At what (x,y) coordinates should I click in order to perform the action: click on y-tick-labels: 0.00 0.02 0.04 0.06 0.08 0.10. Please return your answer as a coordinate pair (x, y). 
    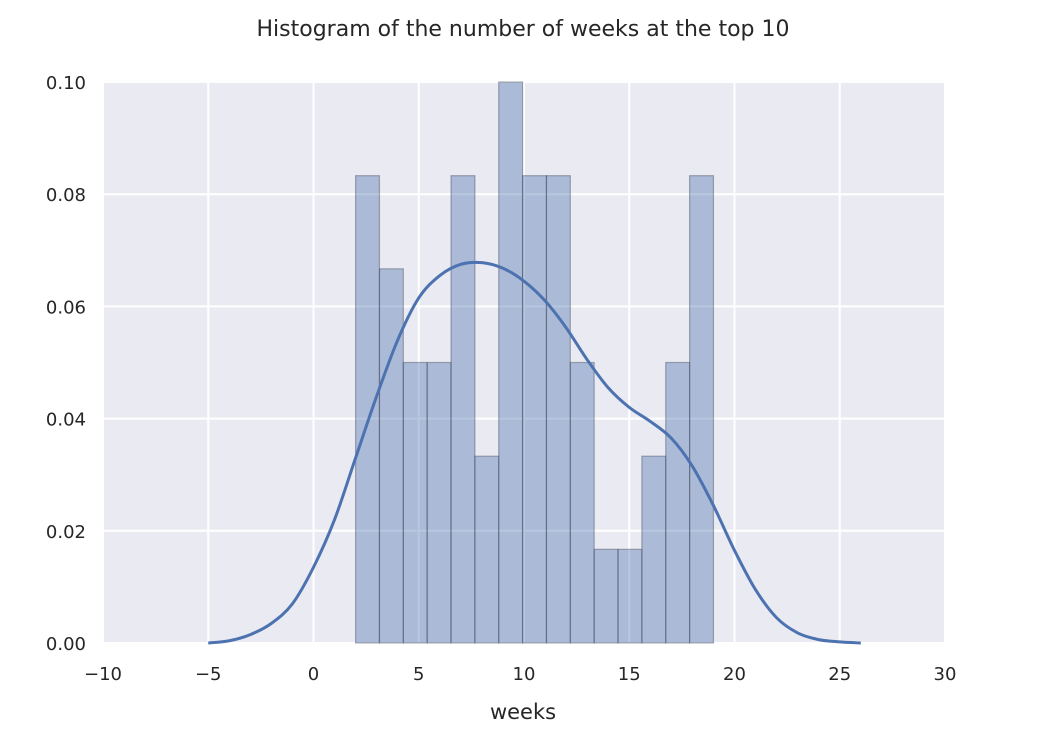
    Looking at the image, I should click on (66, 364).